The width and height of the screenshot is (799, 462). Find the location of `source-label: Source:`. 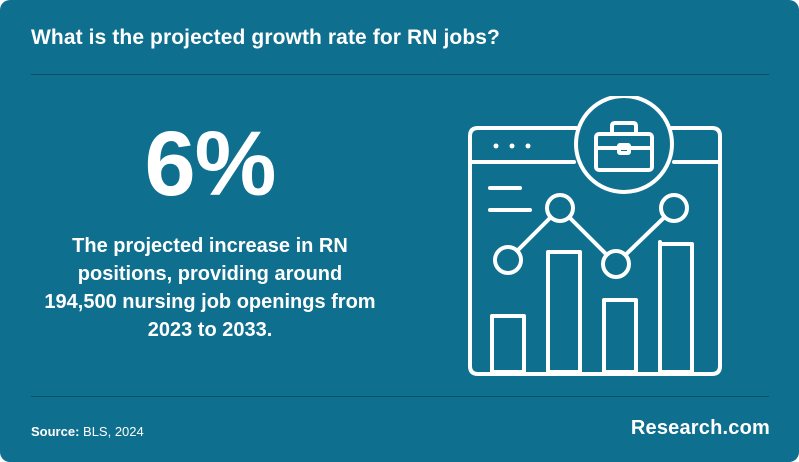

source-label: Source: is located at coordinates (55, 431).